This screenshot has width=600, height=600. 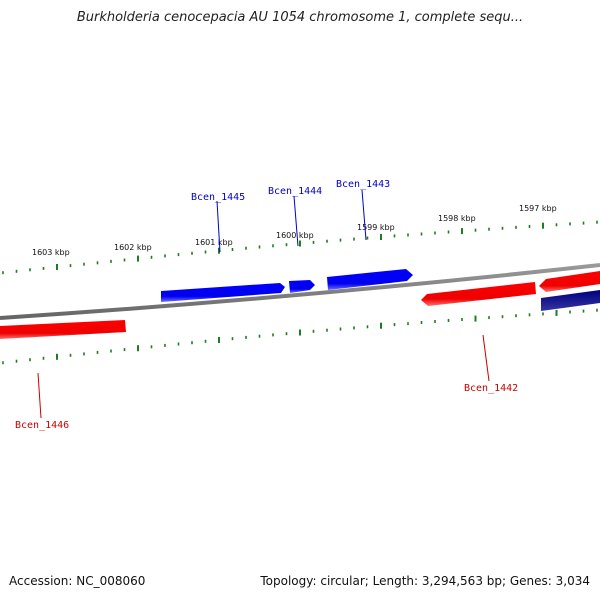 I want to click on gene-arrow-partial-navy, so click(x=570, y=300).